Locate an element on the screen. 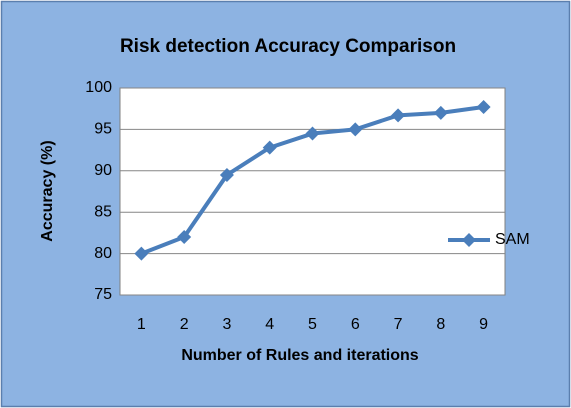 The width and height of the screenshot is (571, 408). y-tick-label: 85 is located at coordinates (103, 211).